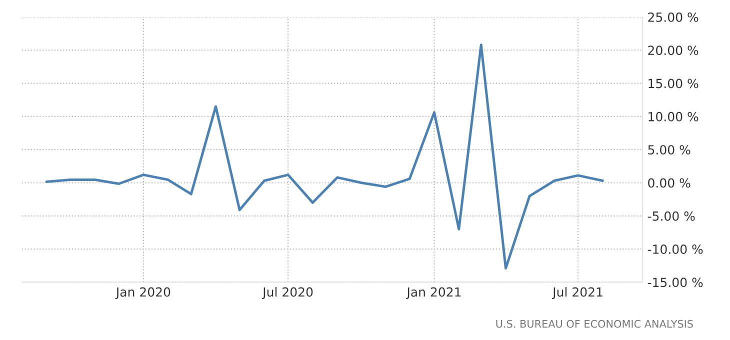 Image resolution: width=730 pixels, height=340 pixels. I want to click on y-tick-label: 15.00 %, so click(673, 83).